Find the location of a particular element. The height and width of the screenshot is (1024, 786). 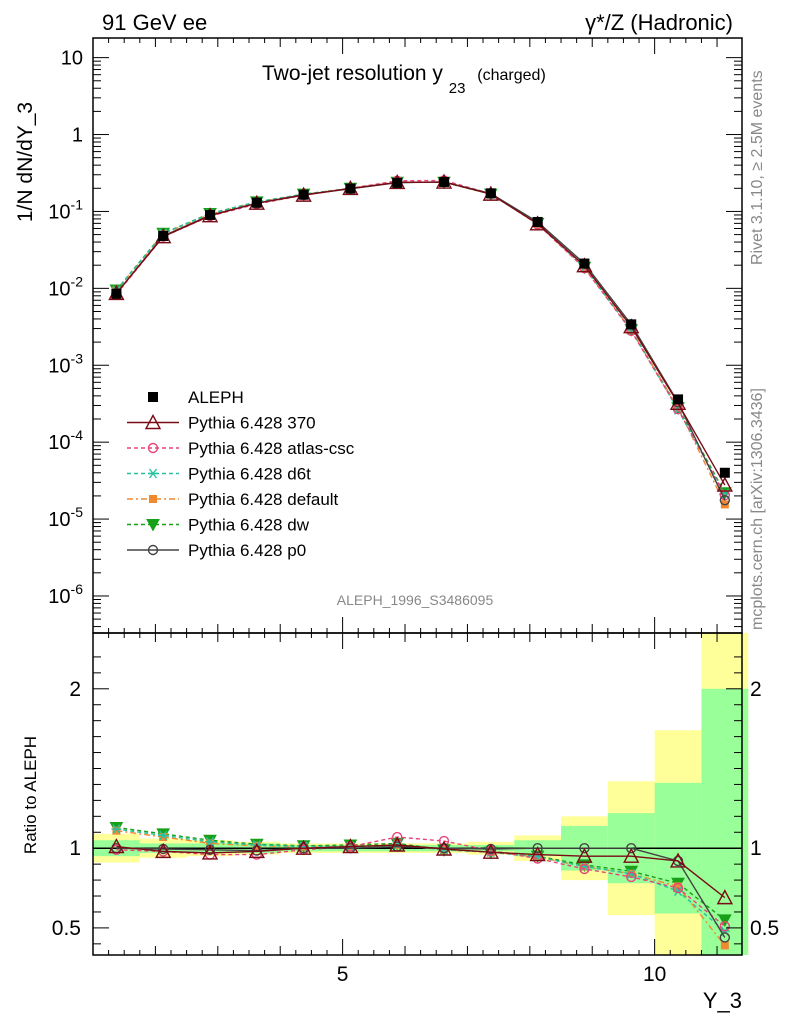

y-tick-label: 10⁻¹ is located at coordinates (65, 209).